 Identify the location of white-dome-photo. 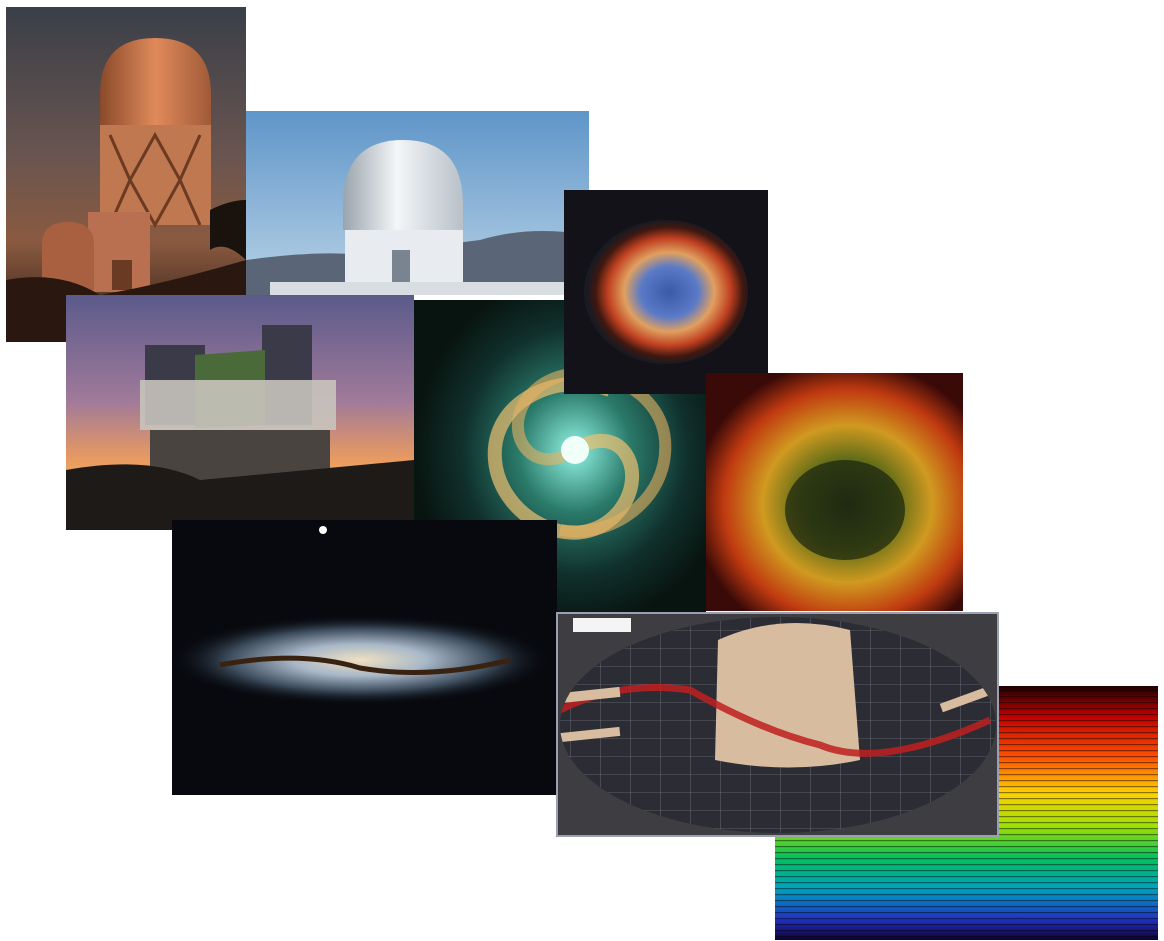
(417, 203).